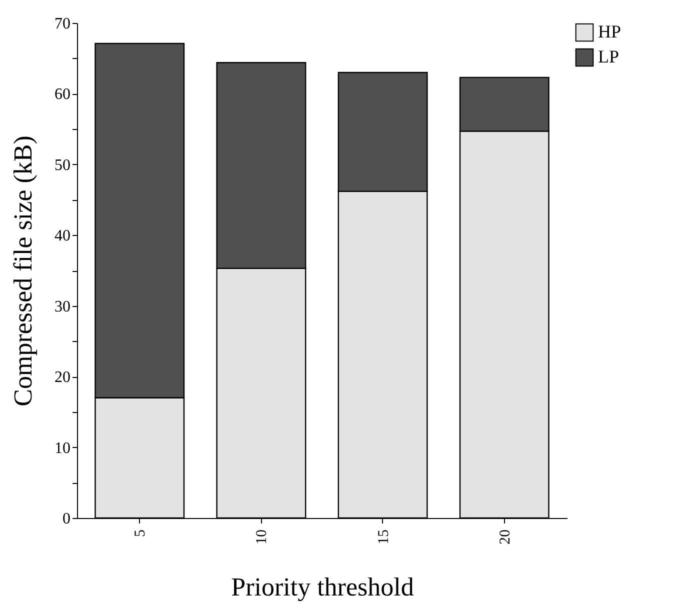 This screenshot has width=679, height=606. What do you see at coordinates (384, 537) in the screenshot?
I see `x-tick-label: 15` at bounding box center [384, 537].